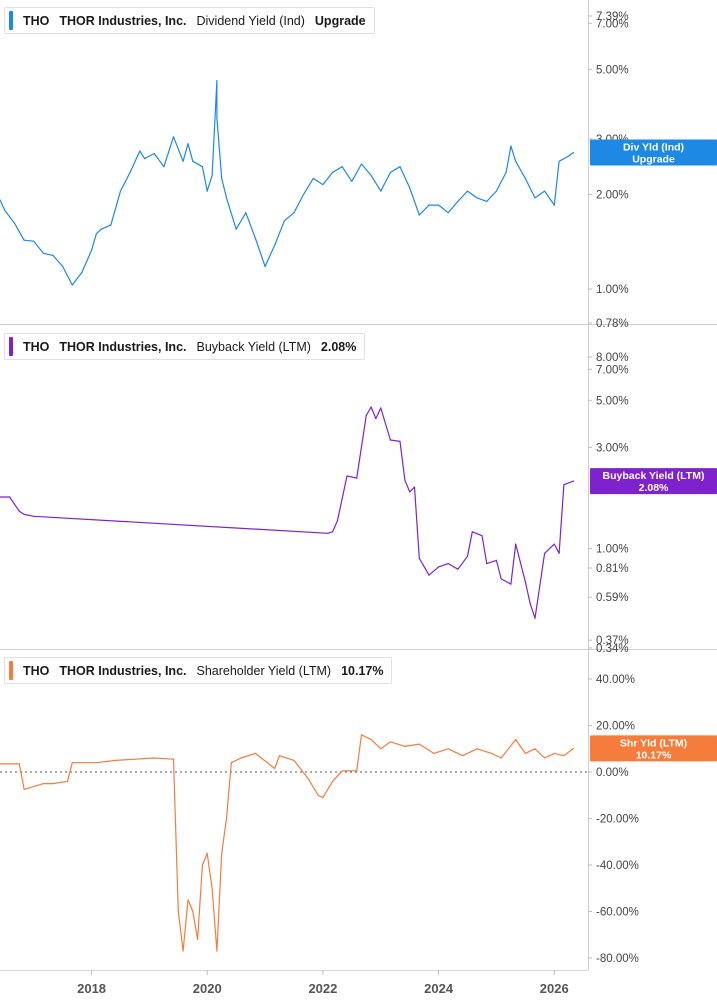 Image resolution: width=717 pixels, height=1005 pixels. Describe the element at coordinates (36, 670) in the screenshot. I see `legend-ticker: THO` at that location.